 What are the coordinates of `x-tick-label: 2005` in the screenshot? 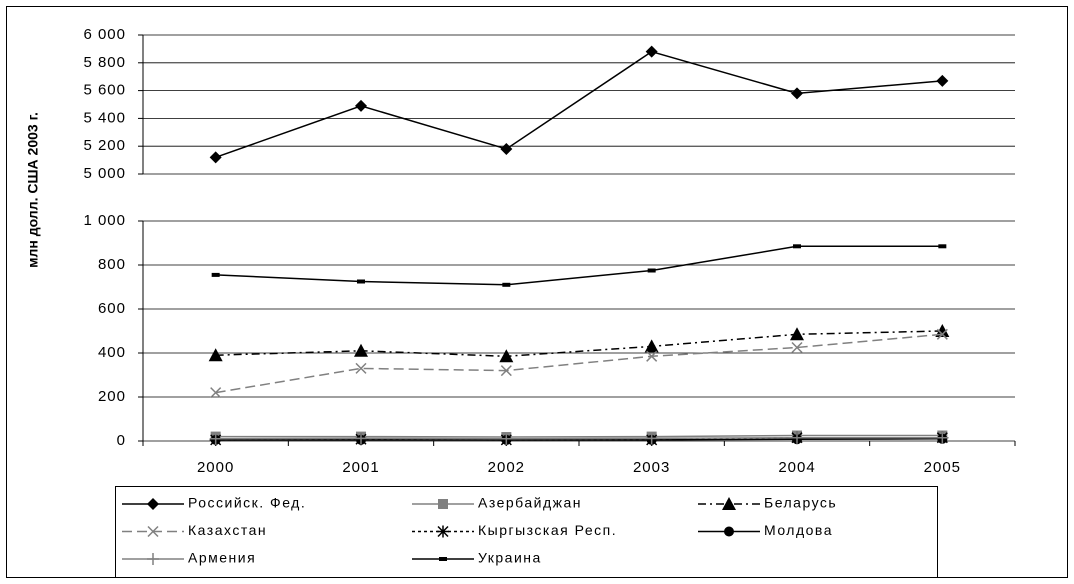 It's located at (942, 467).